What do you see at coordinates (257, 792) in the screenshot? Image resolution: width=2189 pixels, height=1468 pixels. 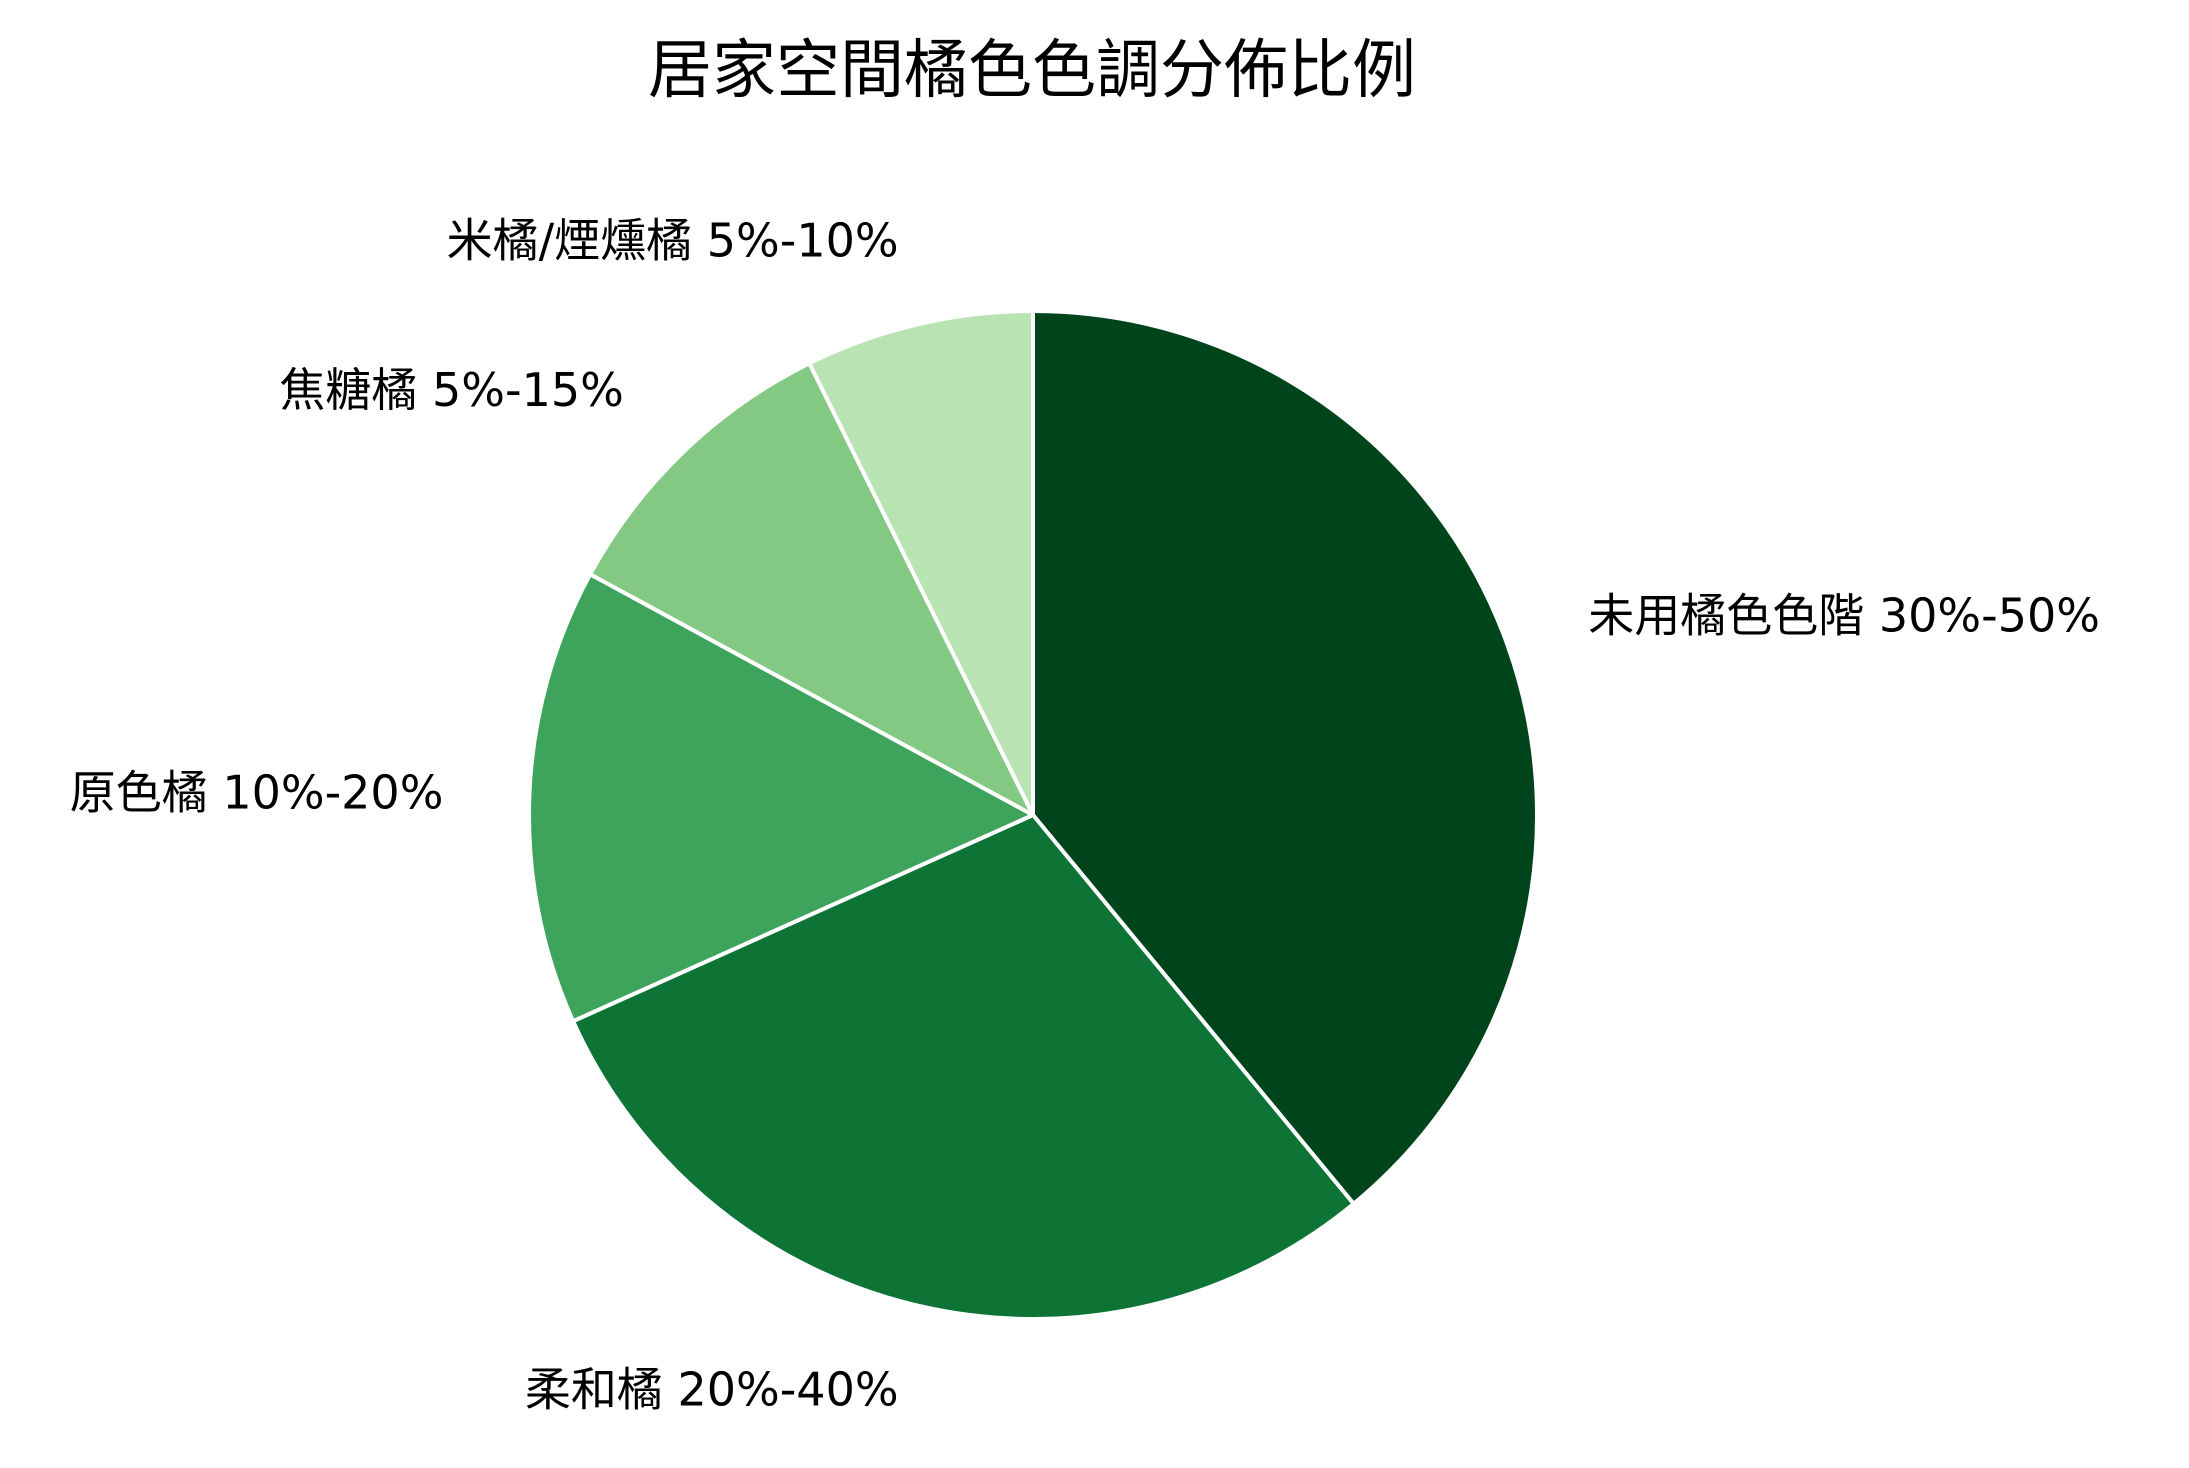 I see `pie-slice-label-3: 原色橘 10%-20%` at bounding box center [257, 792].